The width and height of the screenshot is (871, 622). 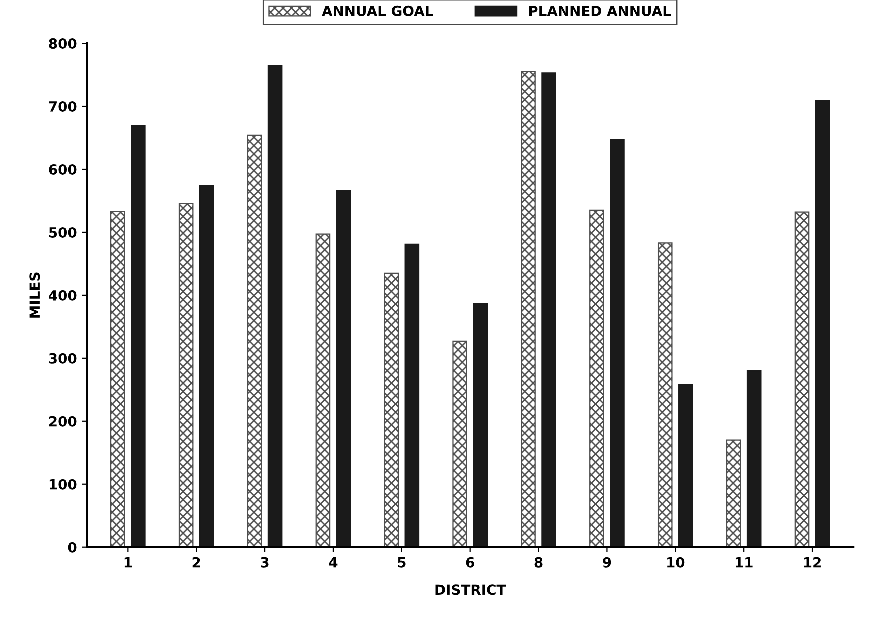 I want to click on x-tick-label: 6, so click(x=470, y=562).